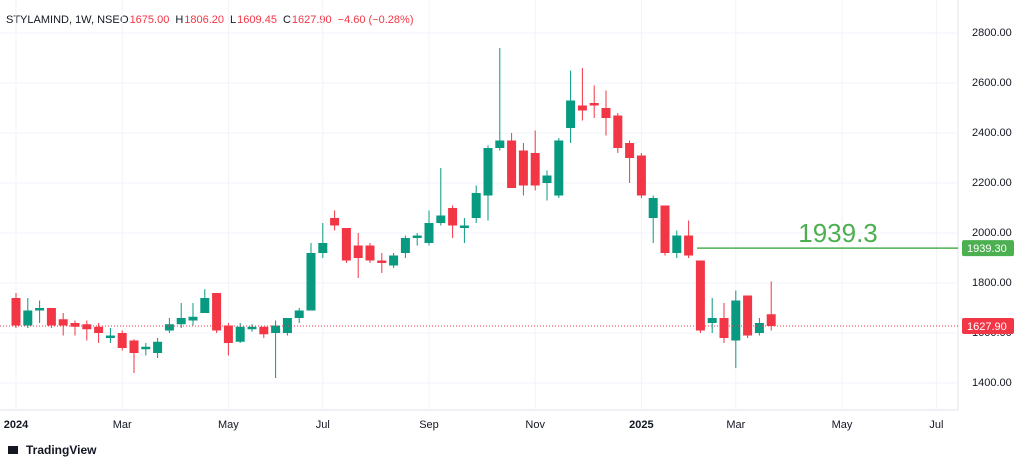 This screenshot has width=1024, height=471. Describe the element at coordinates (376, 20) in the screenshot. I see `change: −4.60 (−0.28%)` at that location.